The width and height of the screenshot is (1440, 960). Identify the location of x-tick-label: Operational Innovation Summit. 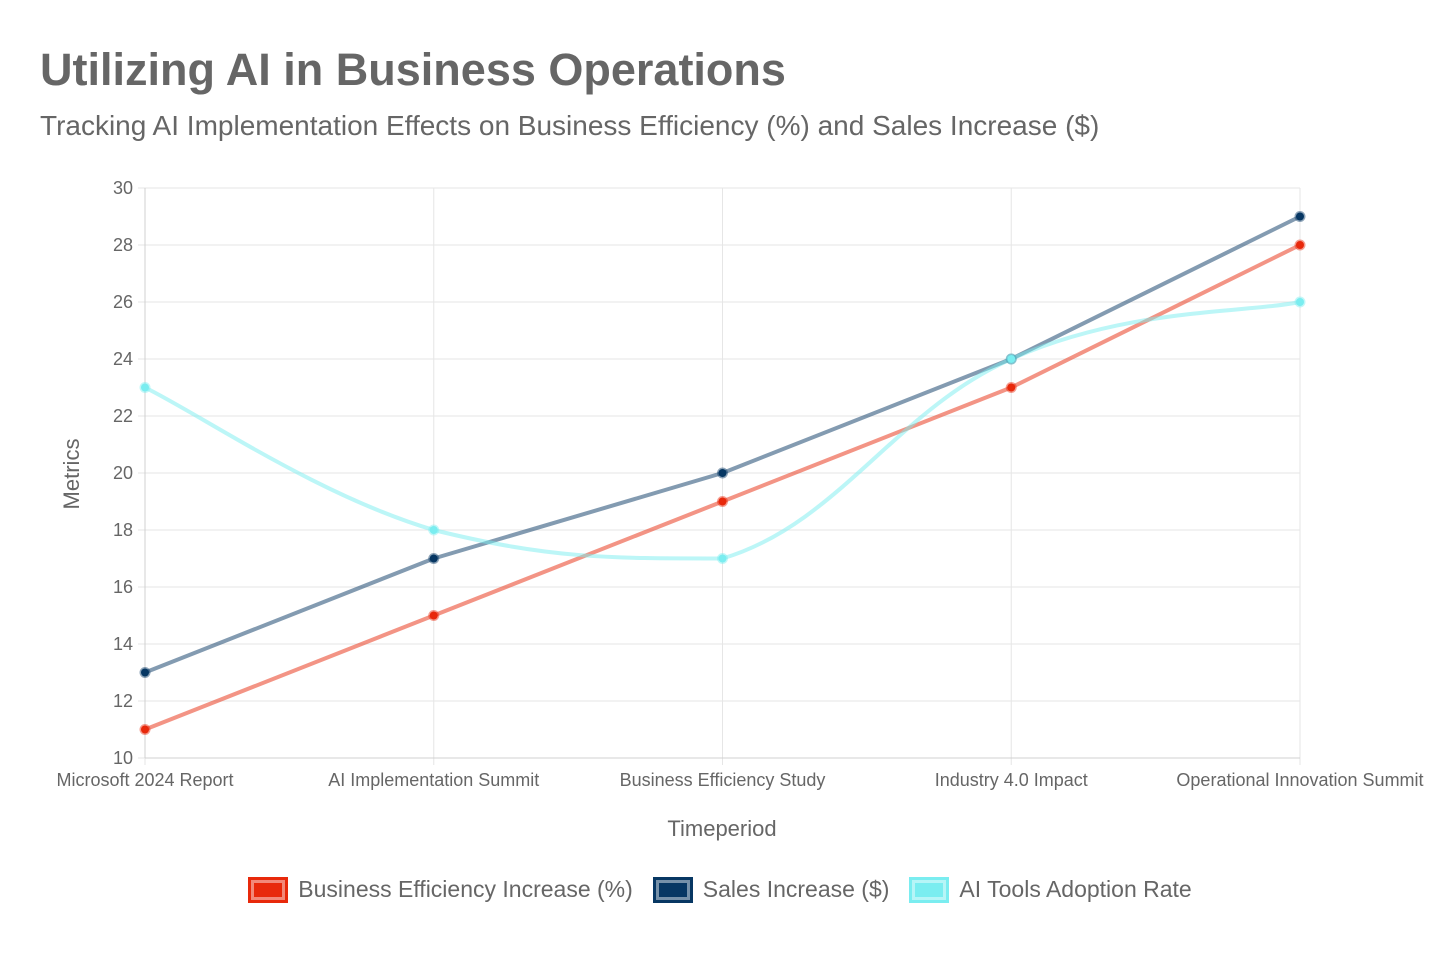
(1299, 780).